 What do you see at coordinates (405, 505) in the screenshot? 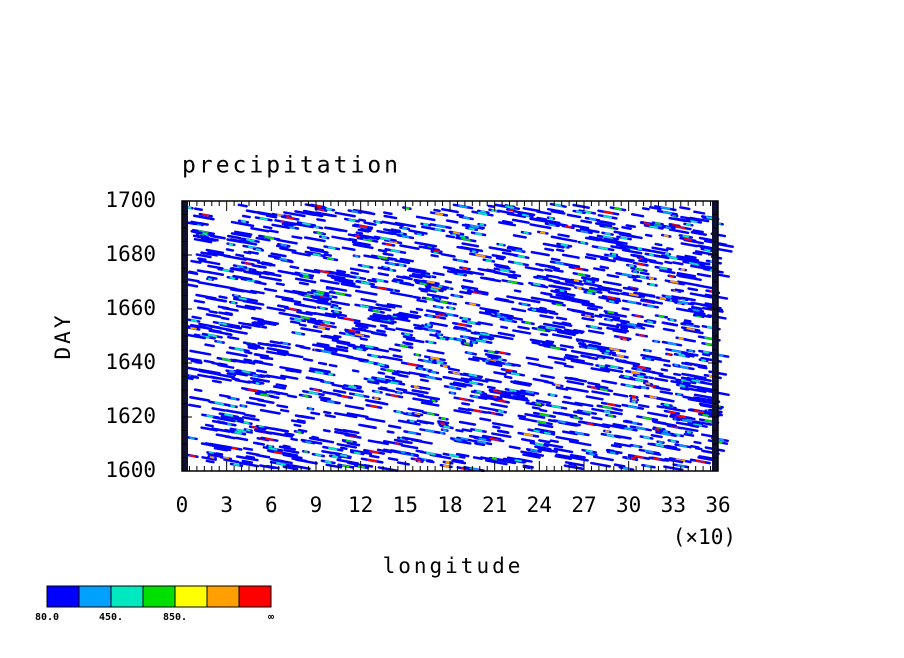
I see `x-tick-label: 15` at bounding box center [405, 505].